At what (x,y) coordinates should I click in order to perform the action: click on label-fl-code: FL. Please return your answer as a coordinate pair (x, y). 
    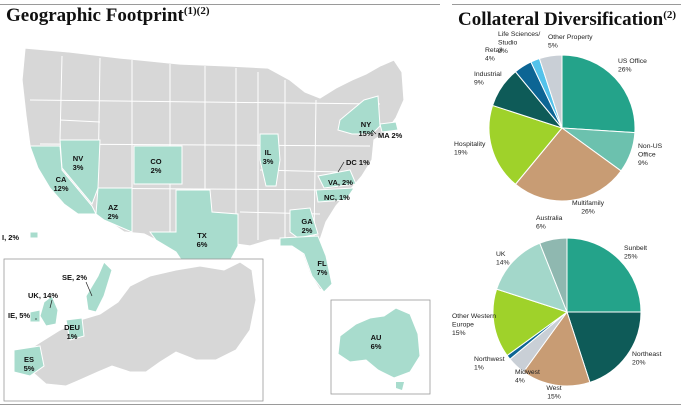
    Looking at the image, I should click on (322, 263).